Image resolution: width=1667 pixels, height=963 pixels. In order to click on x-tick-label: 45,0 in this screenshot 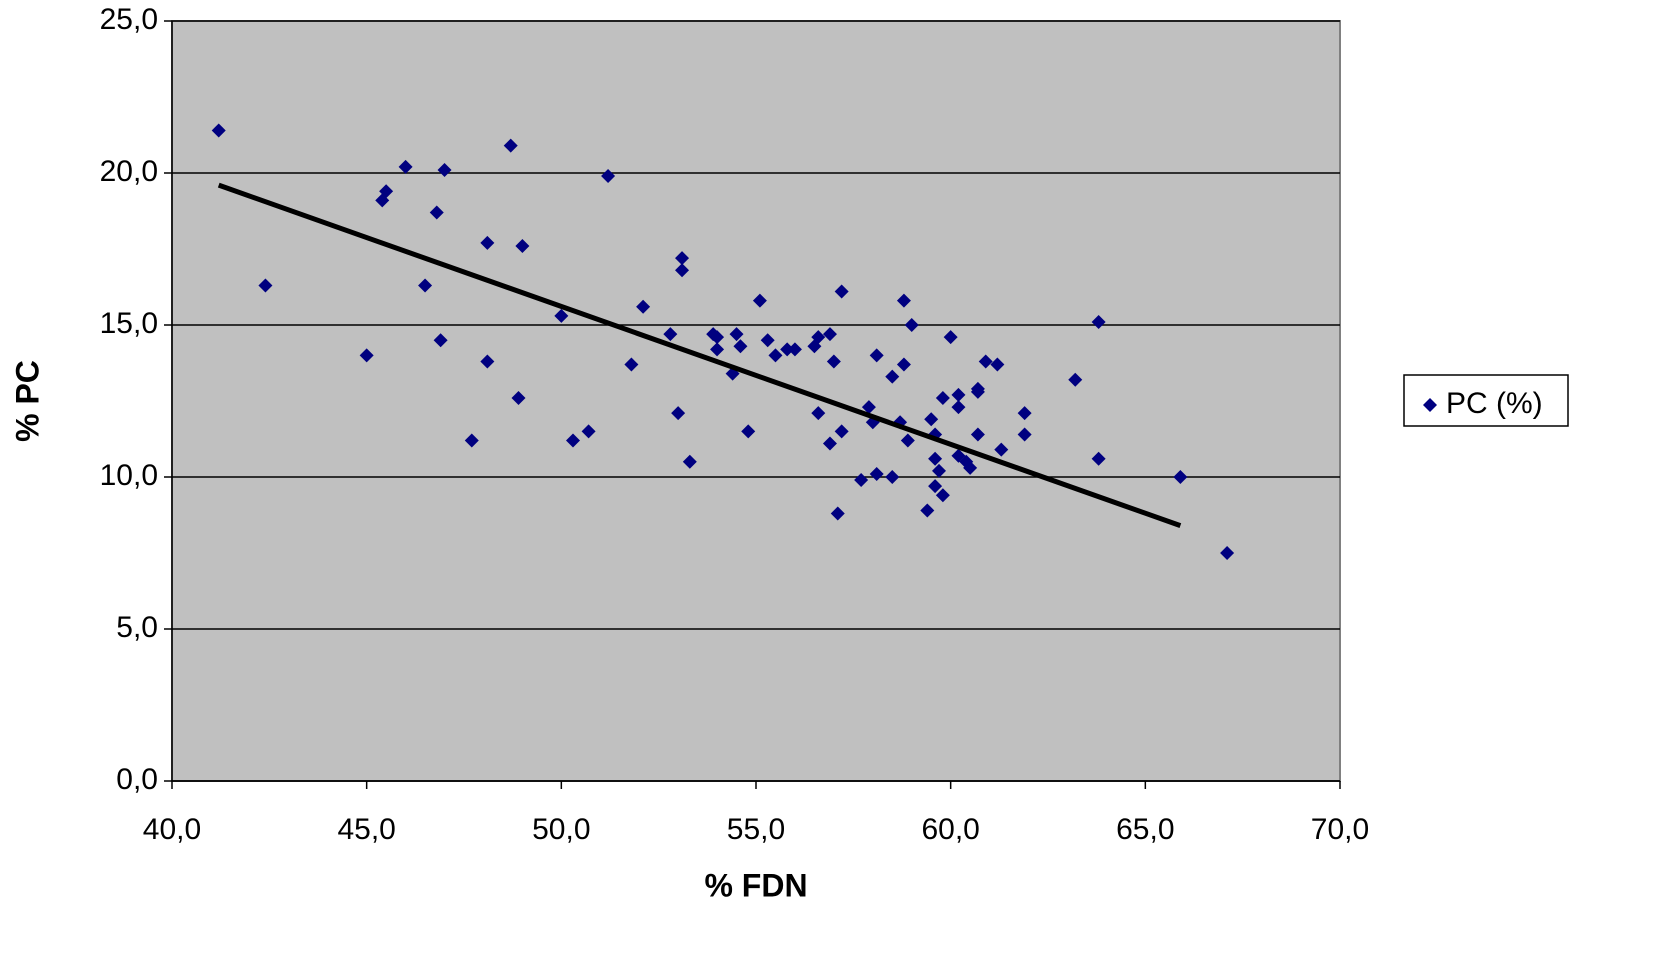, I will do `click(366, 829)`.